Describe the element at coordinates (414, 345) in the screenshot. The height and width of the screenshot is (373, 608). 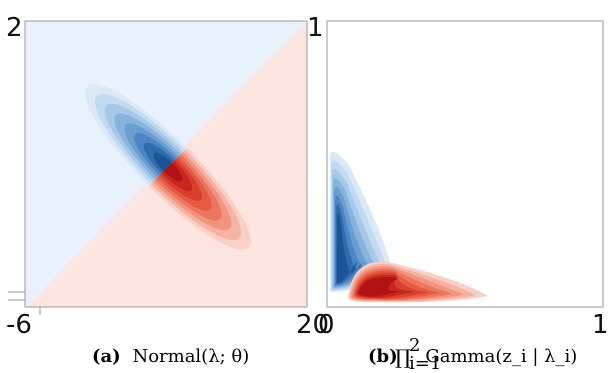
I see `caption-b-product-sup: 2` at that location.